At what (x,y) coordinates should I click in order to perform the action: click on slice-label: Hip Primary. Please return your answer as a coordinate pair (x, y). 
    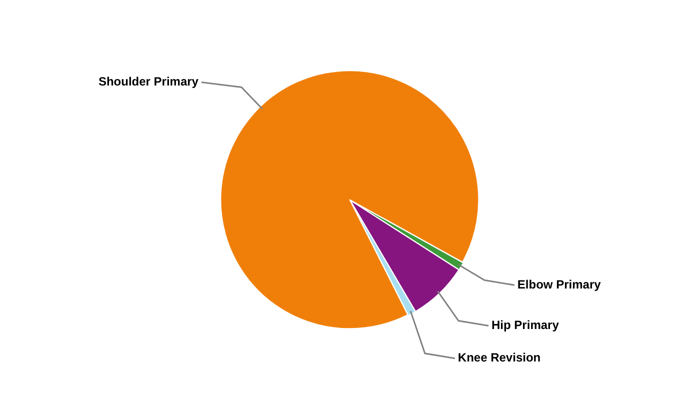
    Looking at the image, I should click on (526, 325).